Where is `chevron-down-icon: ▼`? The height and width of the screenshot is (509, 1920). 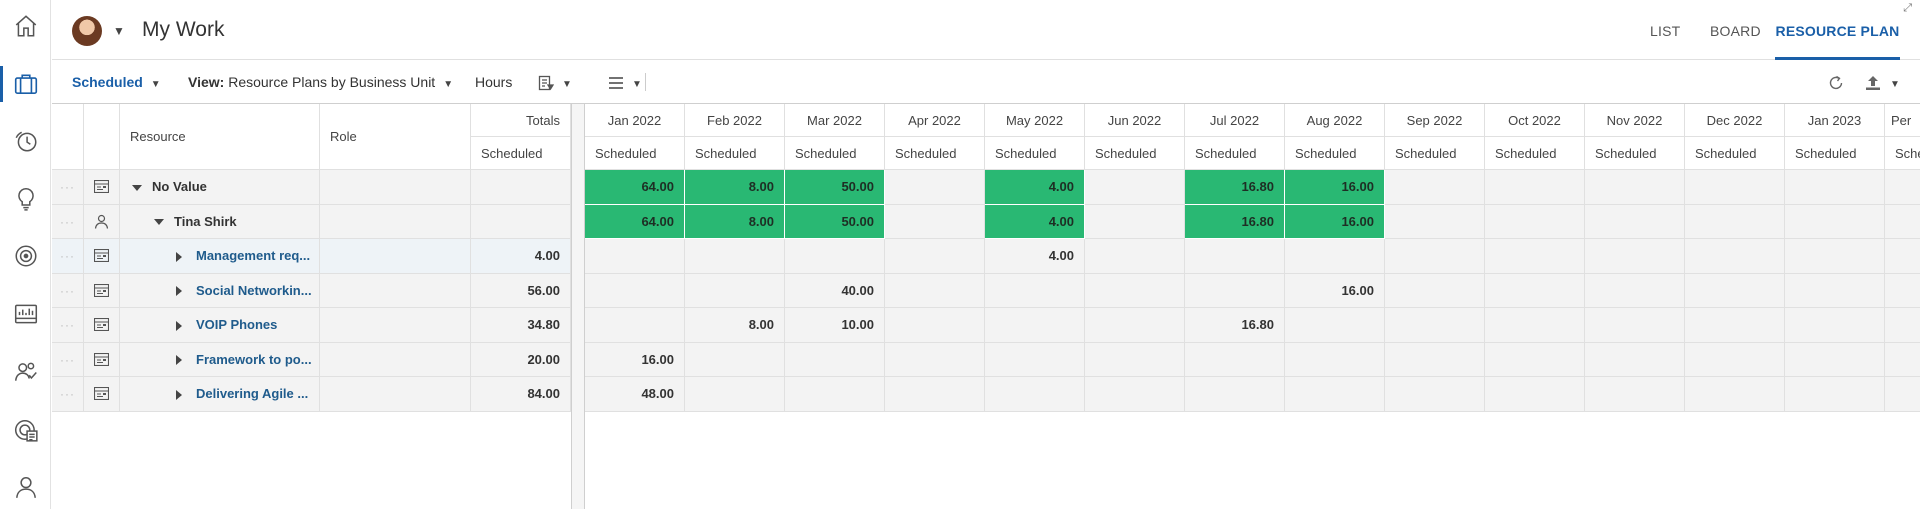 chevron-down-icon: ▼ is located at coordinates (119, 31).